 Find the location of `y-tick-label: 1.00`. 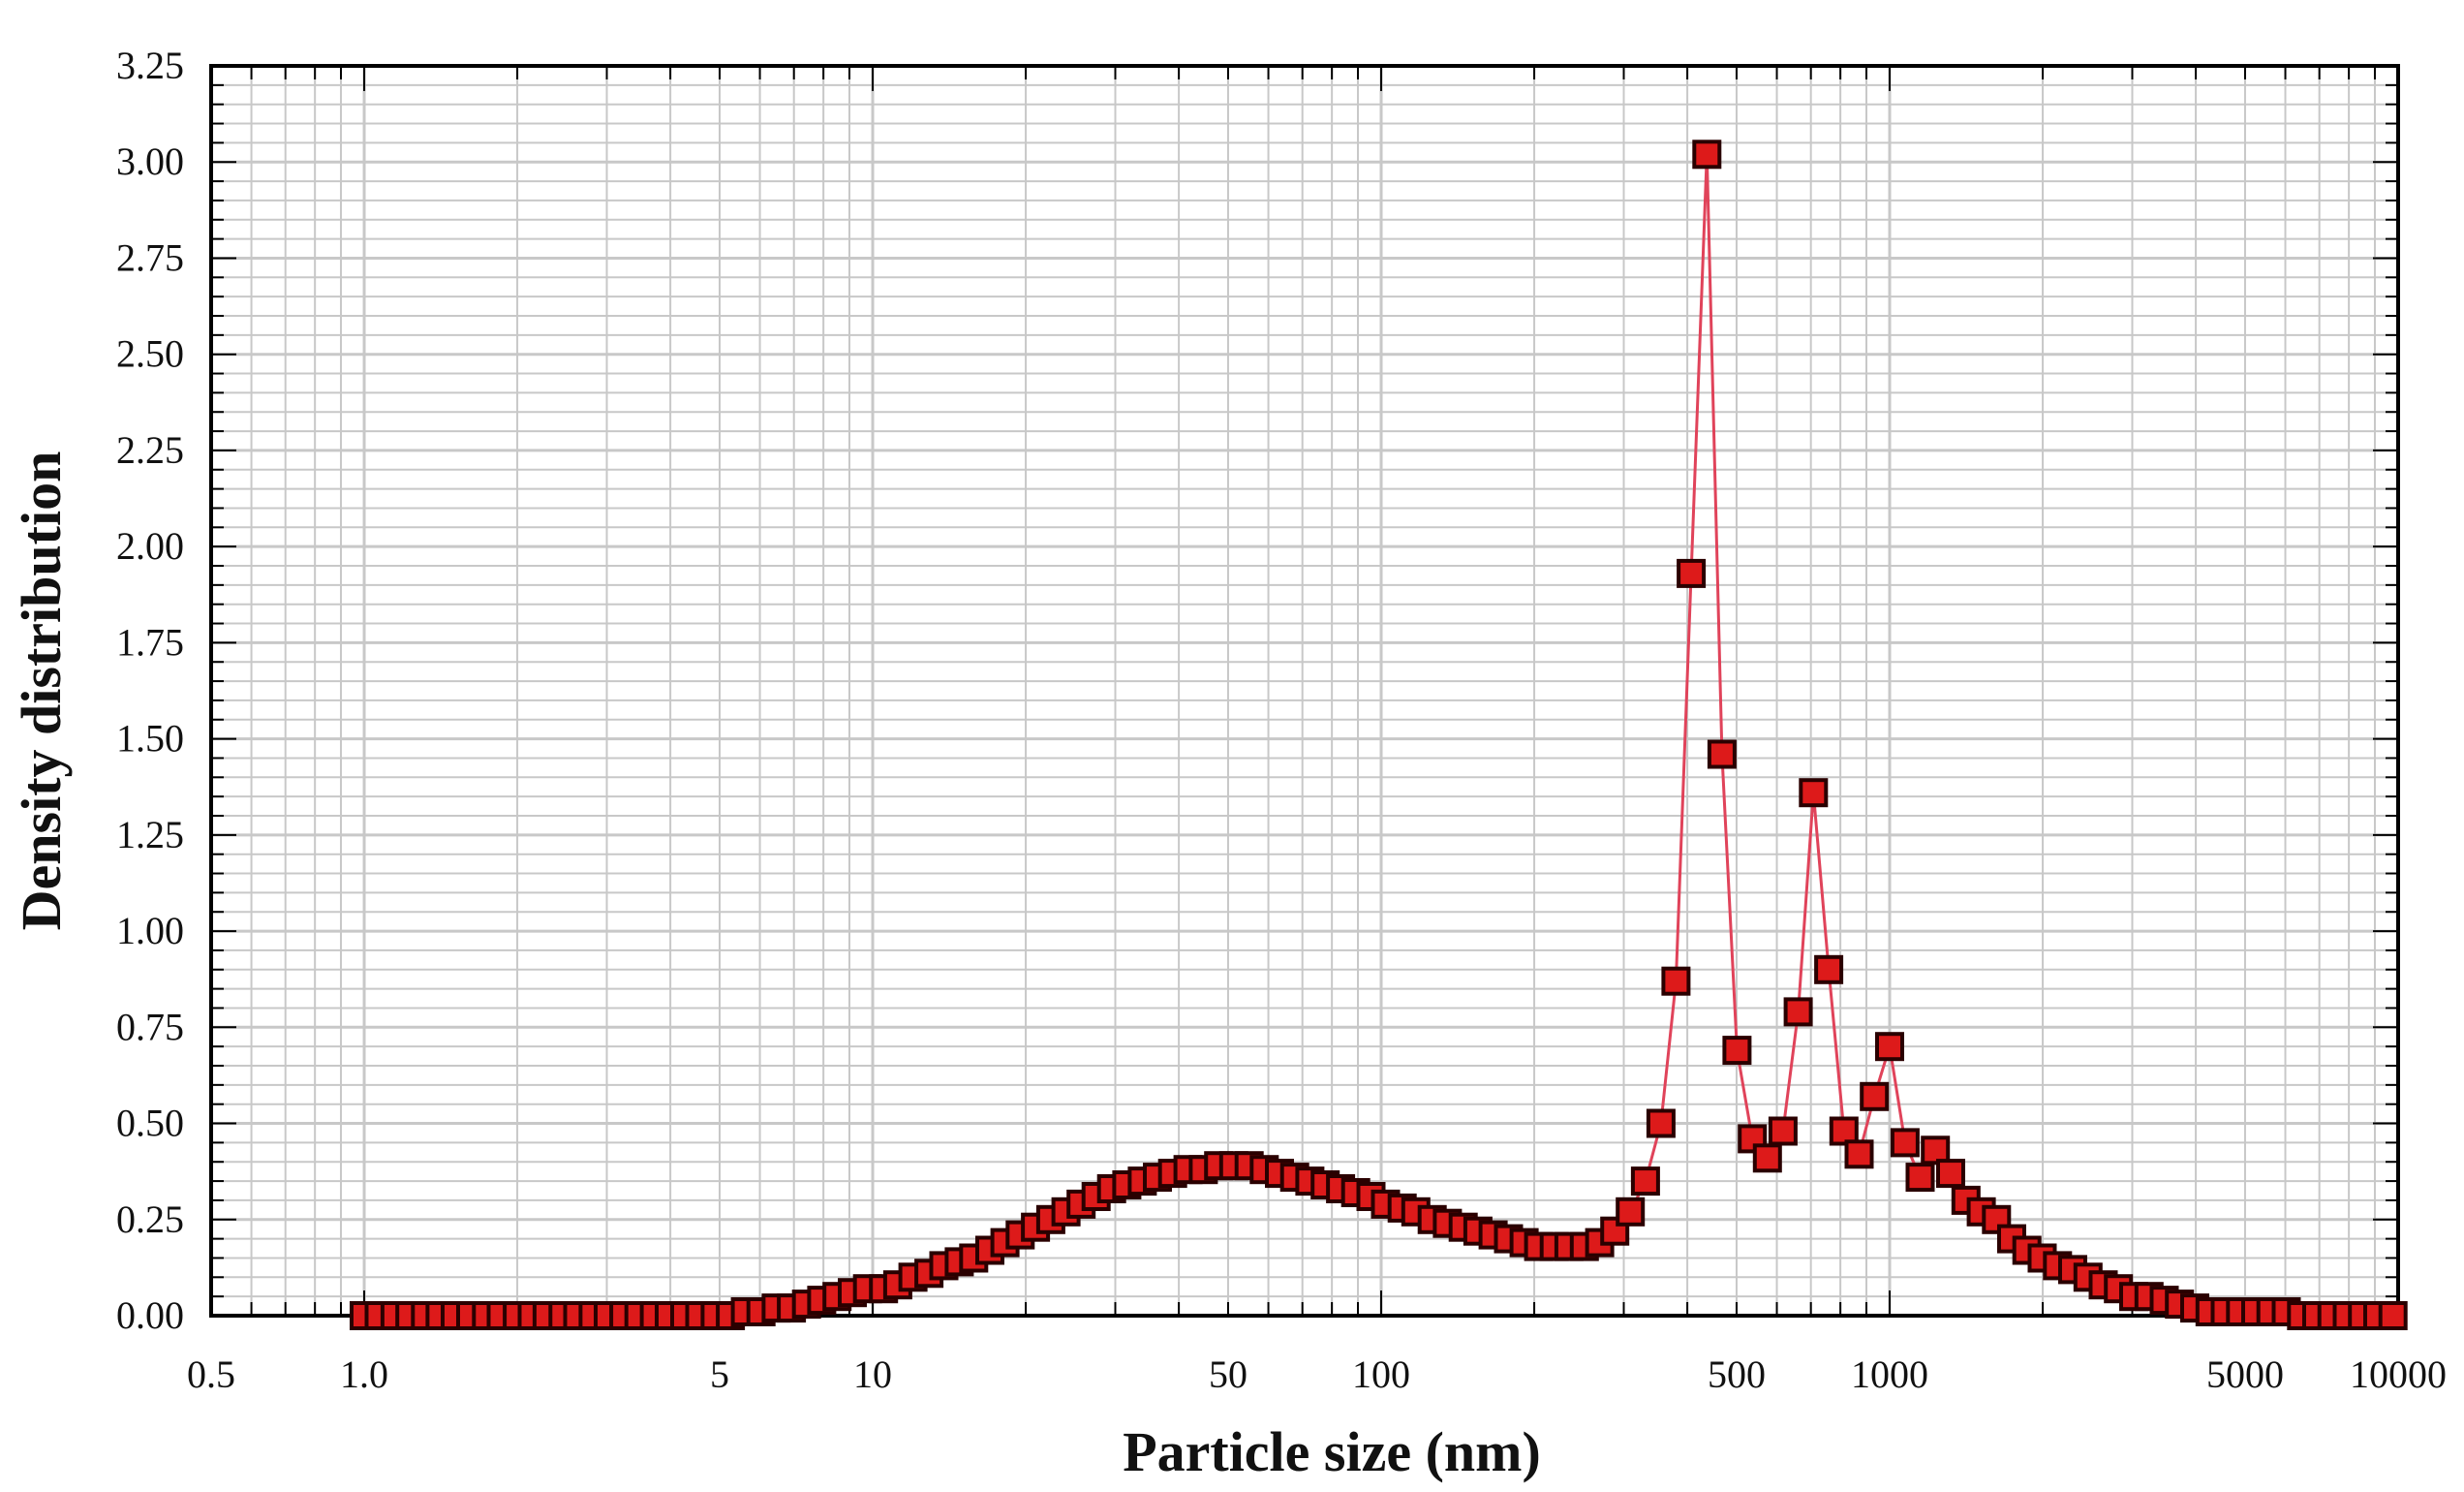

y-tick-label: 1.00 is located at coordinates (150, 930).